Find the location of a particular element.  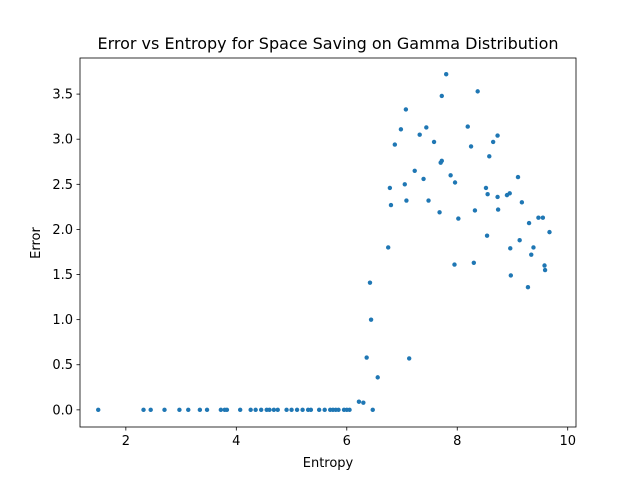

x-axis: 2 4 6 8 10 is located at coordinates (349, 438).